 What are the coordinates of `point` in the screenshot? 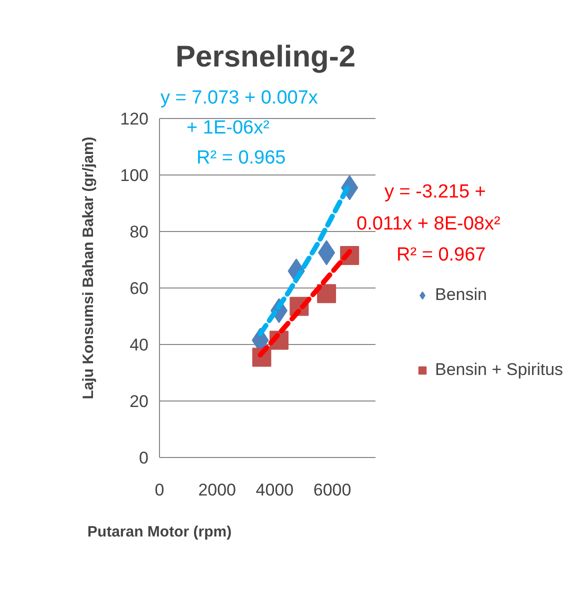 It's located at (326, 294).